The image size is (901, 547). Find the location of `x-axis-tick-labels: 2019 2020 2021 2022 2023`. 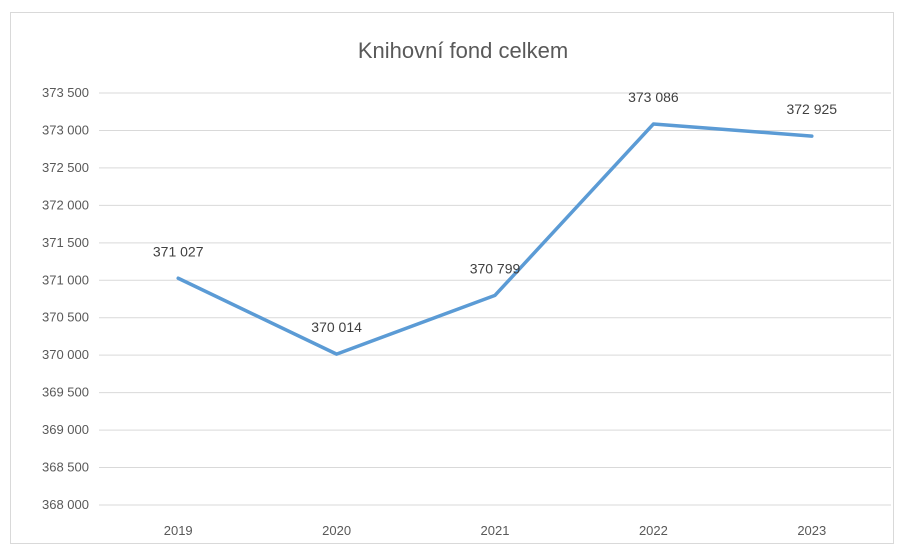

x-axis-tick-labels: 2019 2020 2021 2022 2023 is located at coordinates (495, 530).